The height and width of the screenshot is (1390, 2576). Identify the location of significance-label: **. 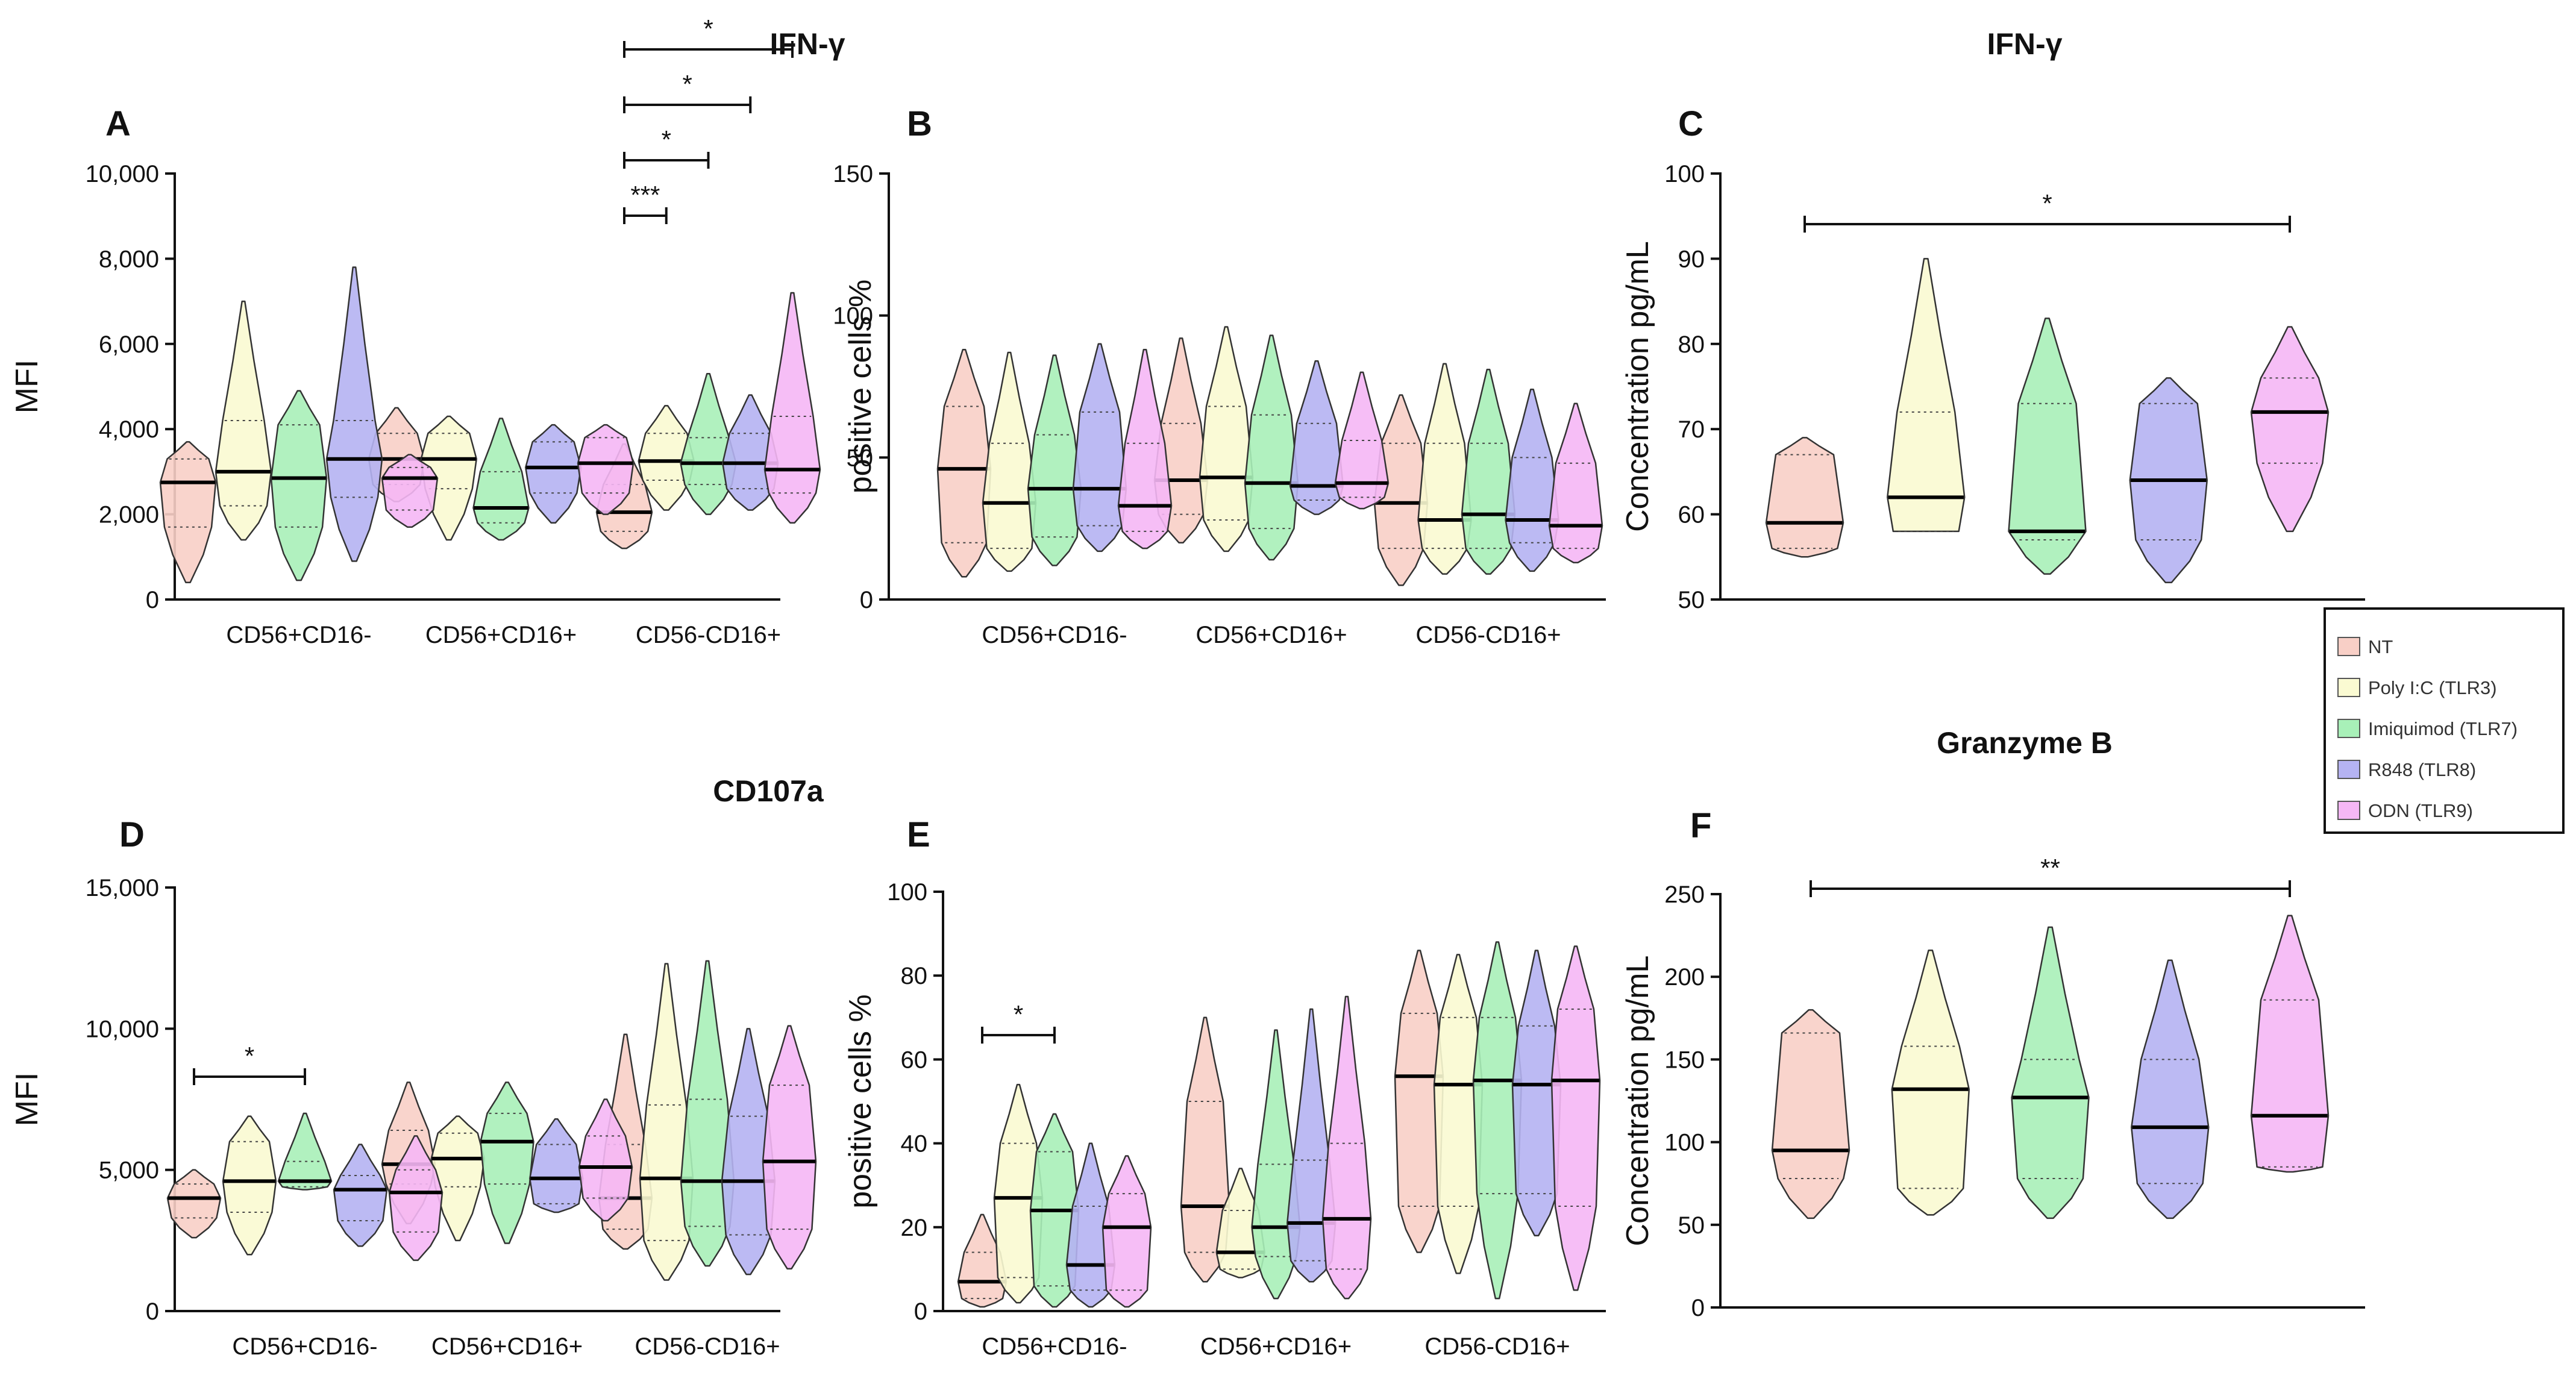
(2050, 868).